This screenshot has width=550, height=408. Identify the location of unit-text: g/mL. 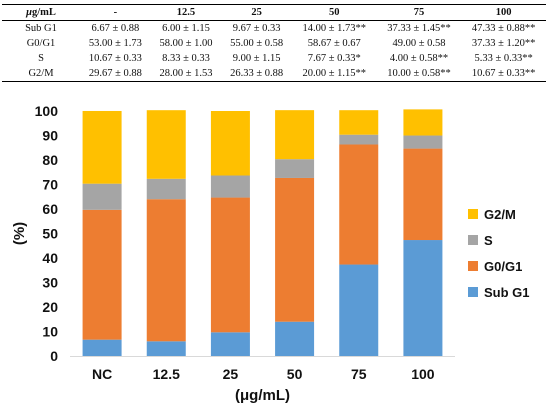
(43, 12).